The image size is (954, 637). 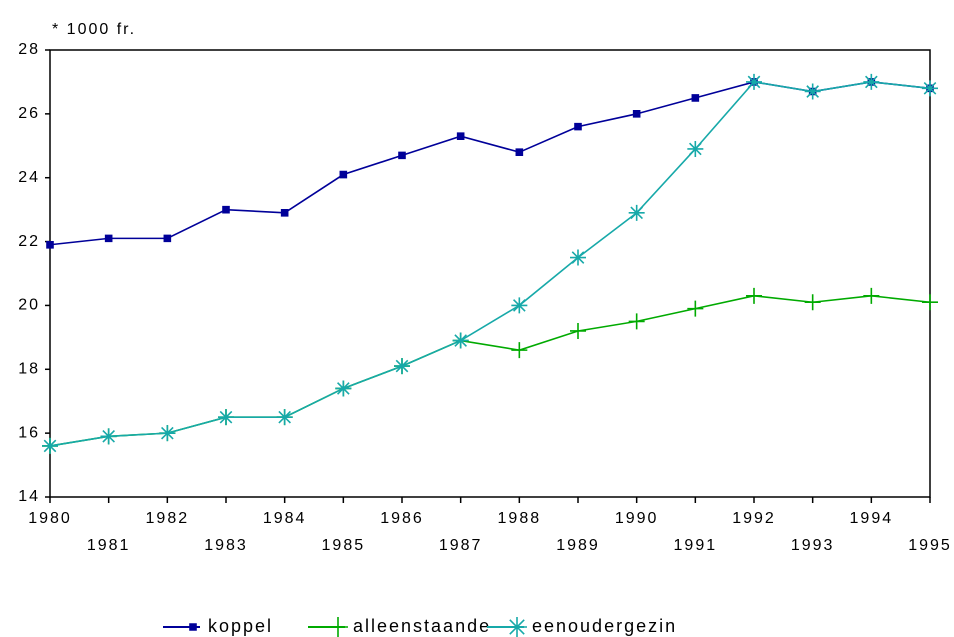 I want to click on x-tick-label: 1992, so click(x=754, y=518).